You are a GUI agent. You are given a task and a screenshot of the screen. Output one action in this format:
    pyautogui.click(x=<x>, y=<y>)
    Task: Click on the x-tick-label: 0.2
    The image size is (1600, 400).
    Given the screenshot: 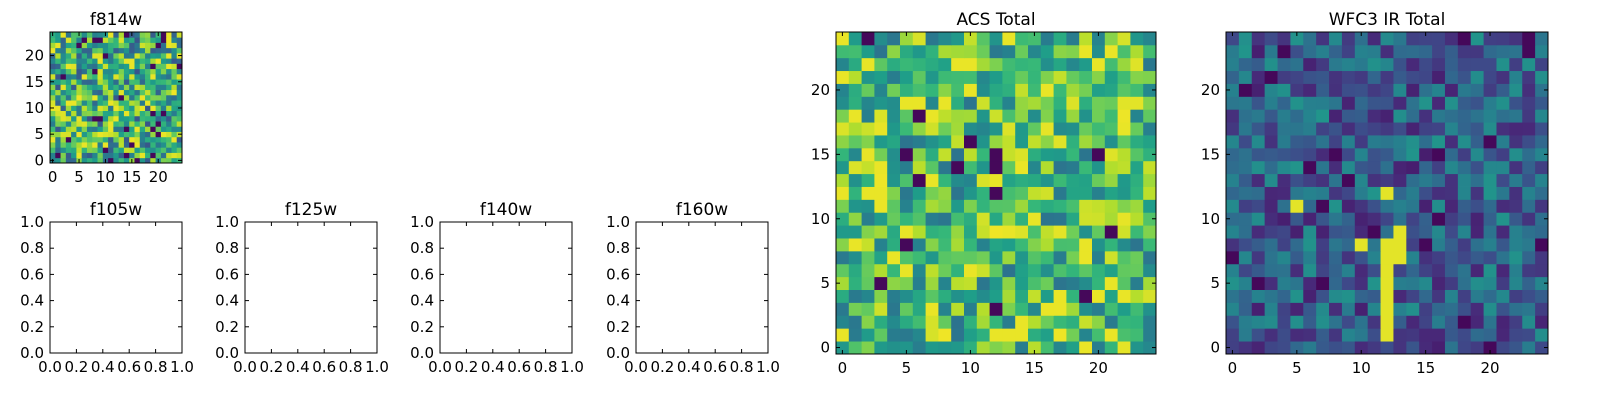 What is the action you would take?
    pyautogui.click(x=662, y=367)
    